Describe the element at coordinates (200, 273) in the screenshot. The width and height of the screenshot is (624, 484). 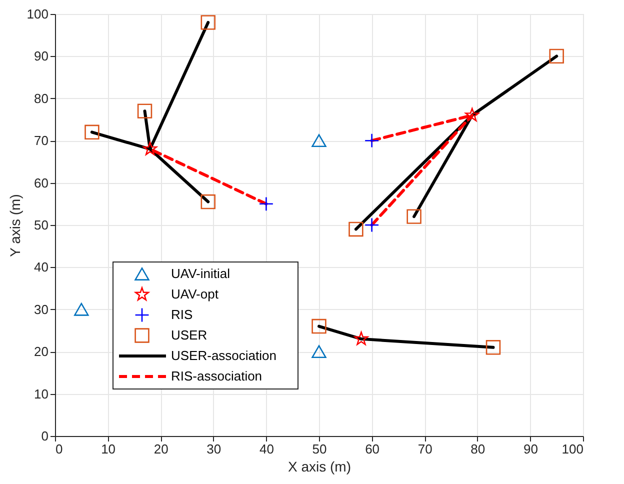
I see `legend-label: UAV-initial` at that location.